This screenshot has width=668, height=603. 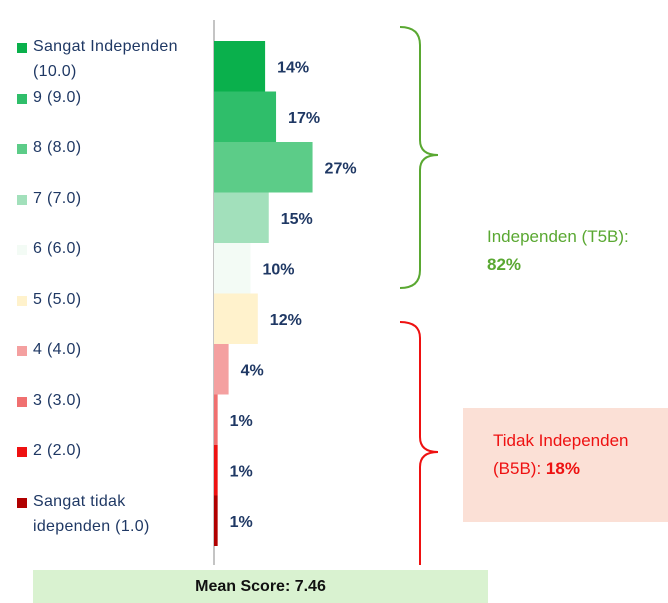 What do you see at coordinates (57, 248) in the screenshot?
I see `category-label: 6 (6.0)` at bounding box center [57, 248].